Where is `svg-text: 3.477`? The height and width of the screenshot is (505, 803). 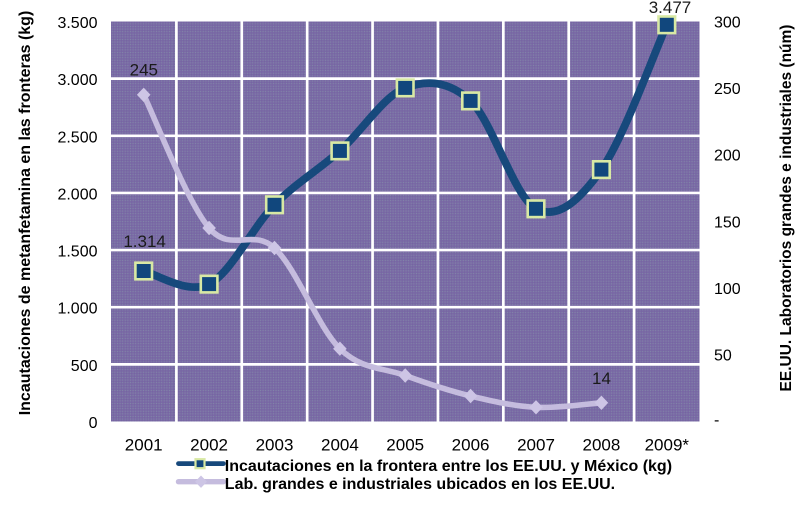 svg-text: 3.477 is located at coordinates (670, 8).